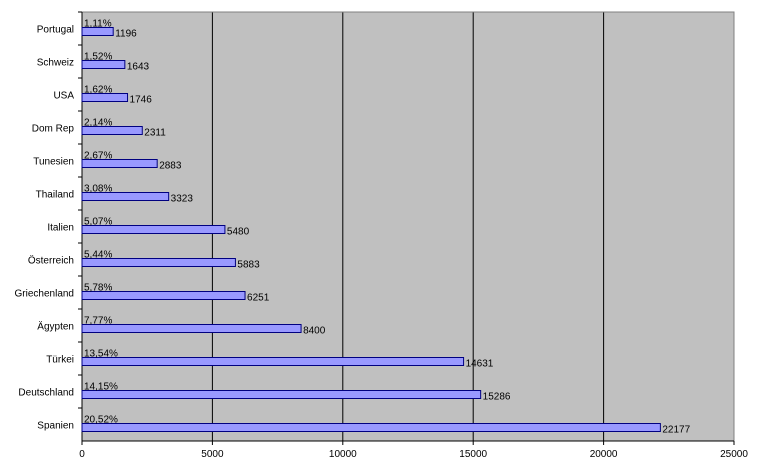 Image resolution: width=760 pixels, height=474 pixels. I want to click on percent-label: 2,67%, so click(98, 156).